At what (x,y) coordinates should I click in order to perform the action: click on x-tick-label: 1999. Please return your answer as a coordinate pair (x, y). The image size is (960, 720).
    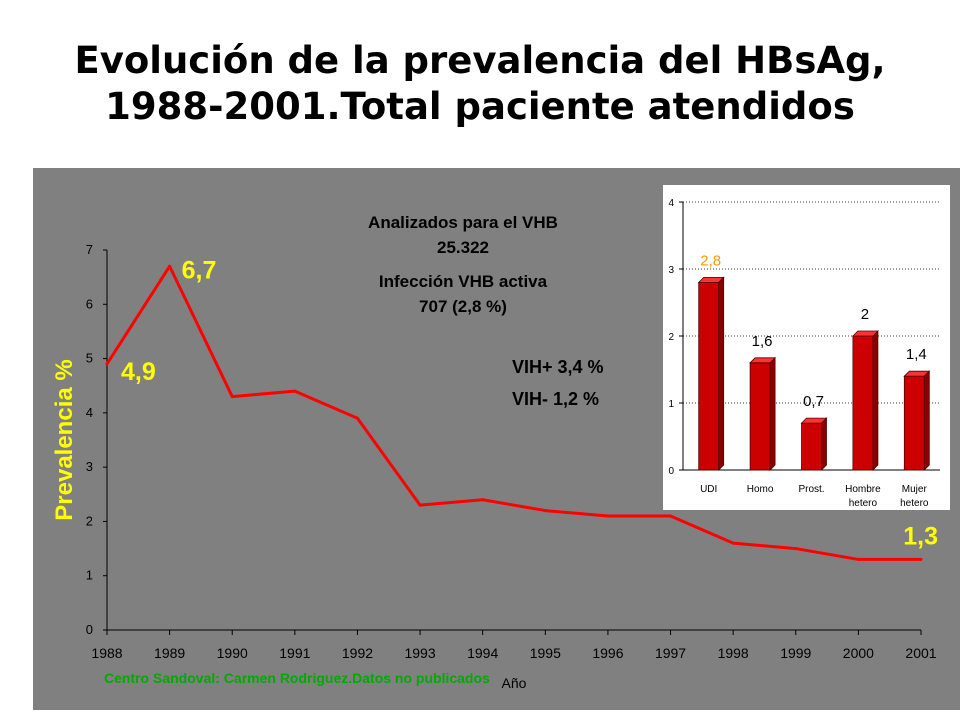
    Looking at the image, I should click on (795, 653).